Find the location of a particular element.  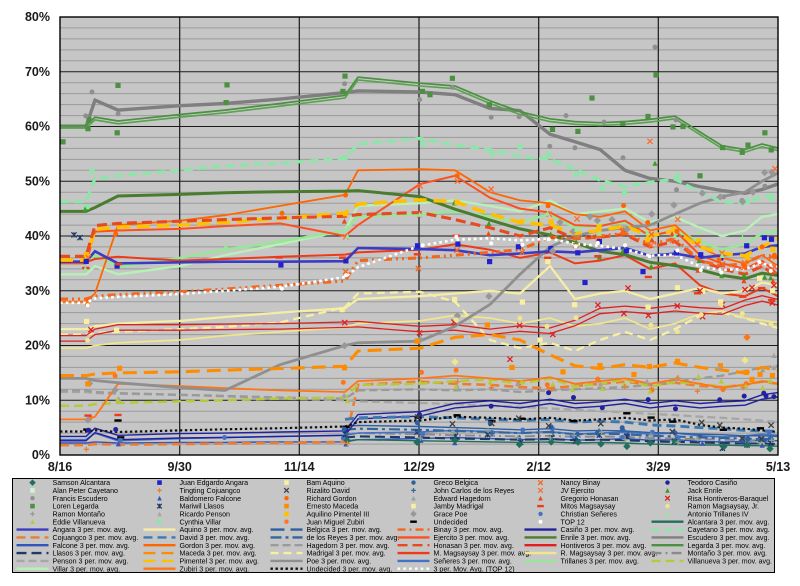

svg-text: 11/14 is located at coordinates (299, 467).